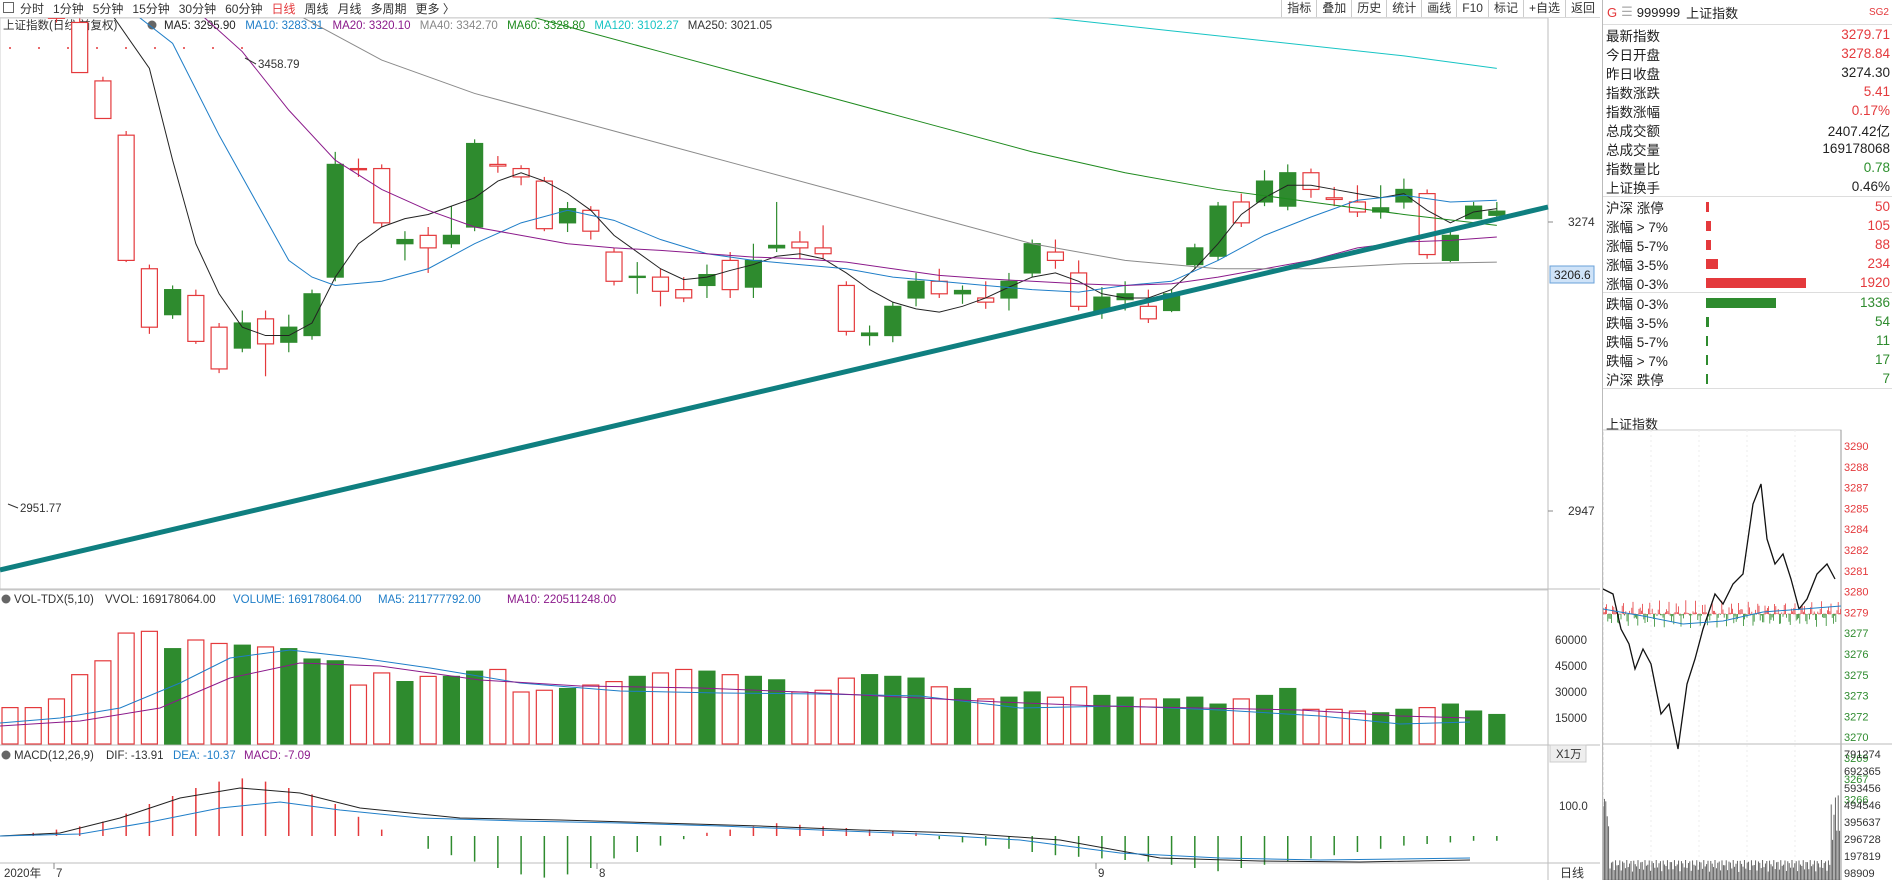  Describe the element at coordinates (316, 8) in the screenshot. I see `period-tab: 周线` at that location.